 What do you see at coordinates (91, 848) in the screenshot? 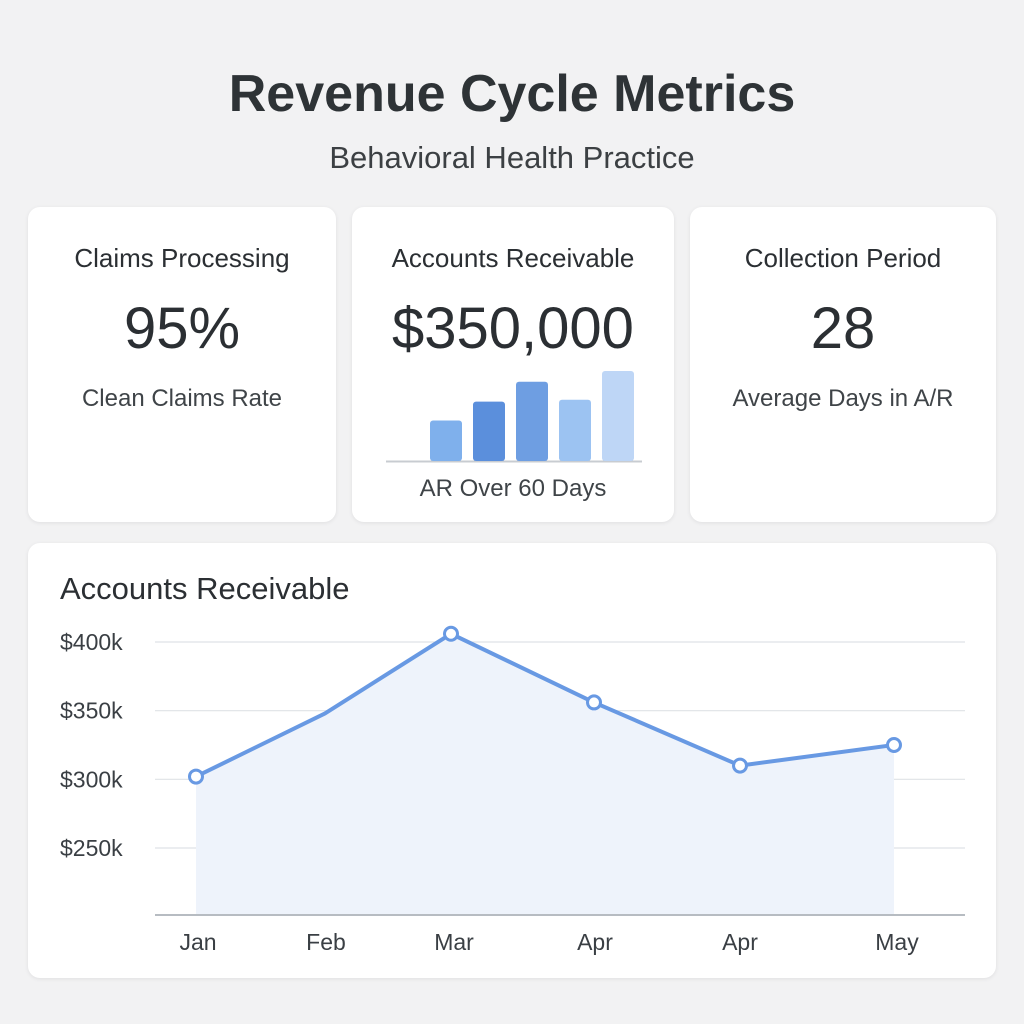
I see `y-tick-label: $250k` at bounding box center [91, 848].